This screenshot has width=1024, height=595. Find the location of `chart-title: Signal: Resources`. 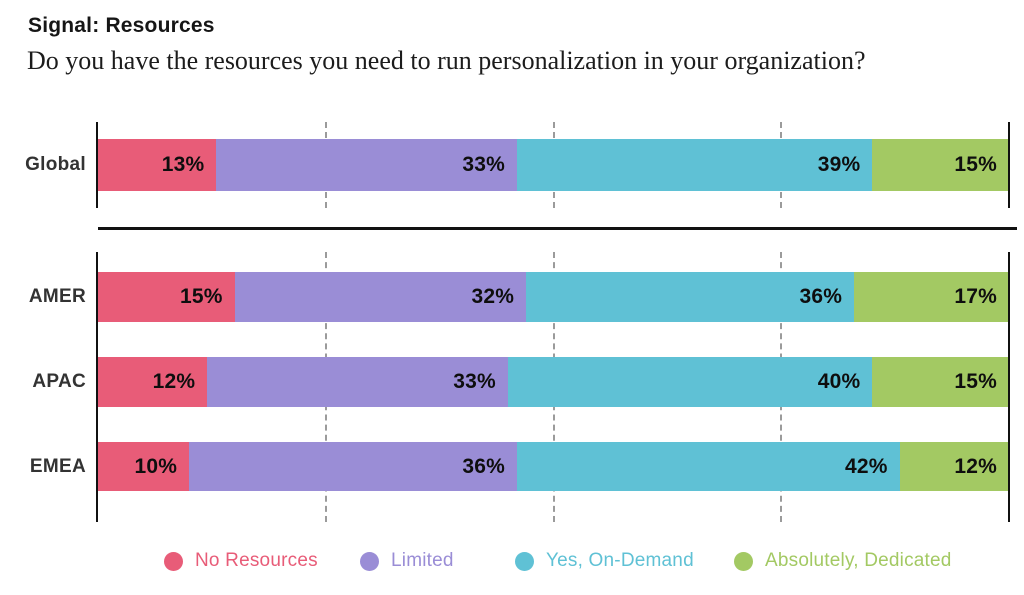

chart-title: Signal: Resources is located at coordinates (121, 25).